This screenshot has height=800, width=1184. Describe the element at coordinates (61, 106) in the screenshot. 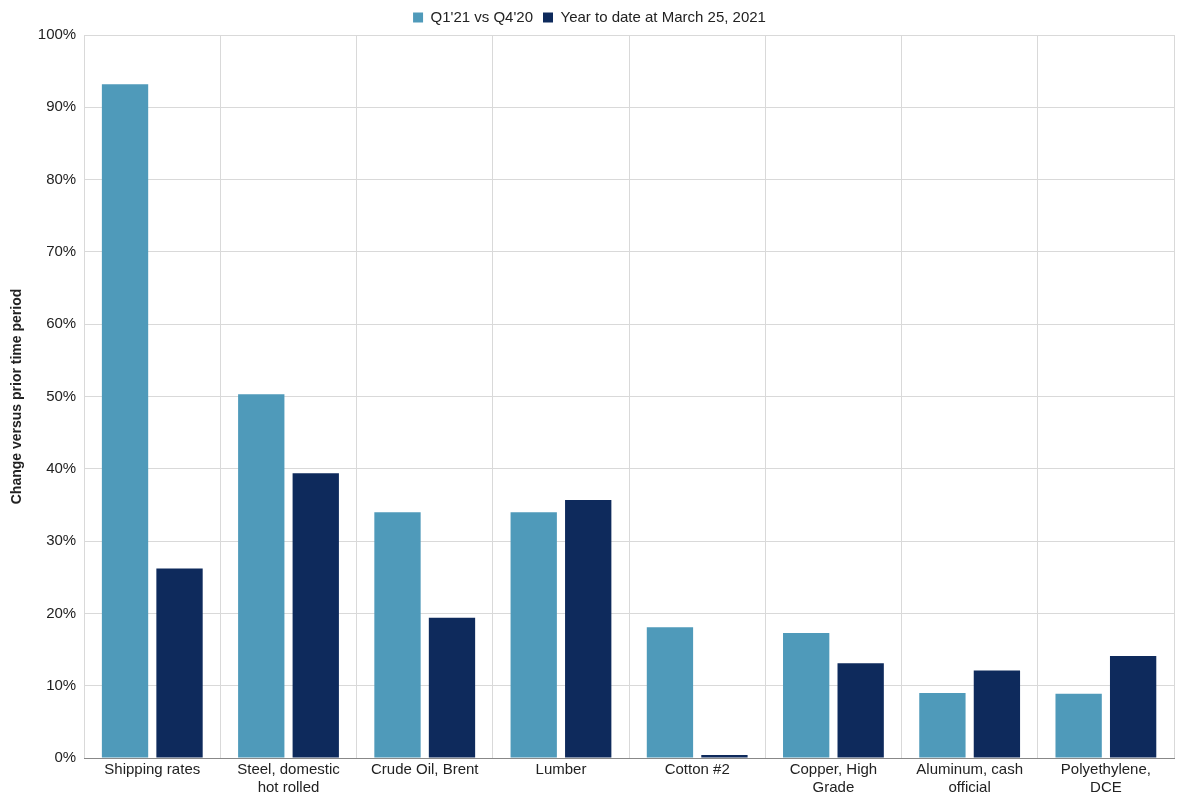

I see `y-tick-label: 90%` at that location.